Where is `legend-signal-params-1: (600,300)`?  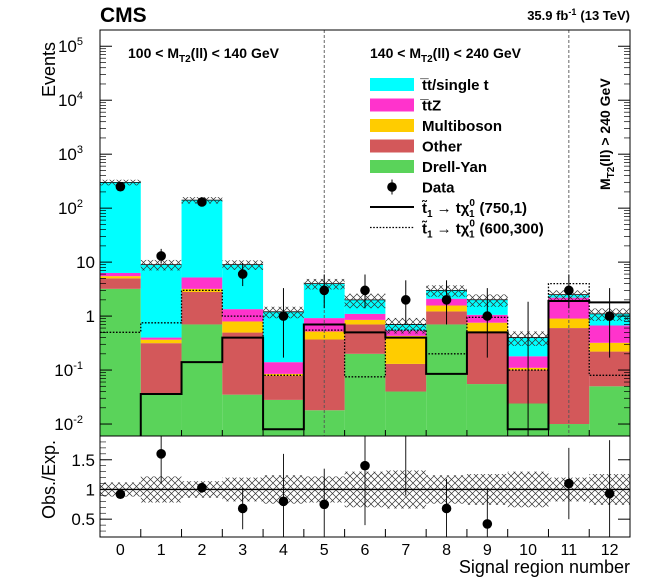 legend-signal-params-1: (600,300) is located at coordinates (512, 229).